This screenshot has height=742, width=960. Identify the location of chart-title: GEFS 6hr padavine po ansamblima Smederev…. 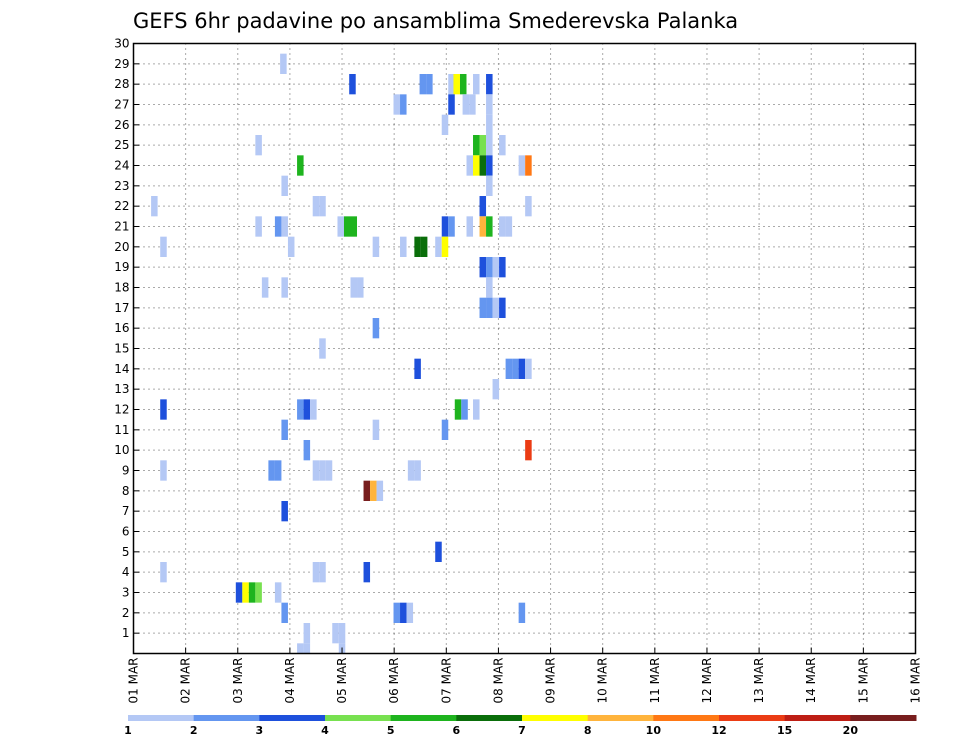
(435, 21).